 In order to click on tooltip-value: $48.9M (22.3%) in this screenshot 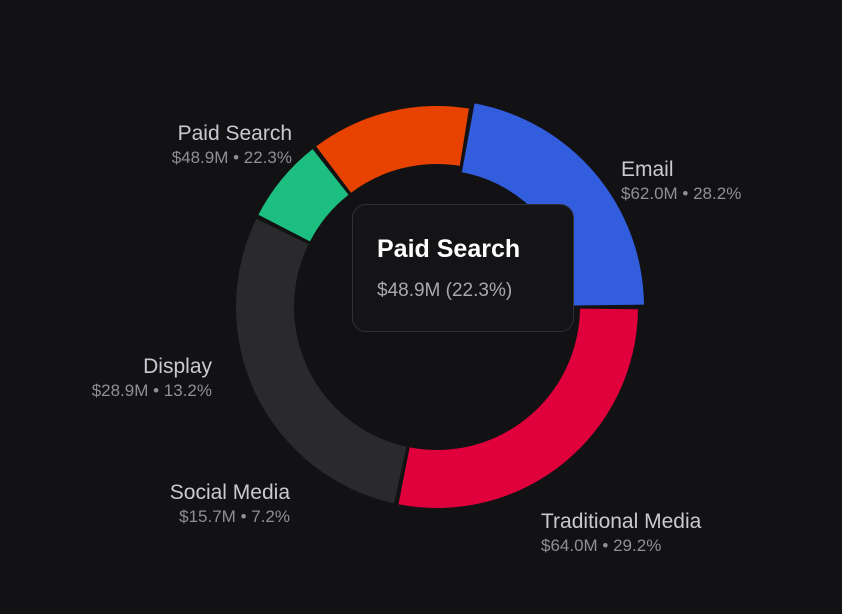, I will do `click(445, 290)`.